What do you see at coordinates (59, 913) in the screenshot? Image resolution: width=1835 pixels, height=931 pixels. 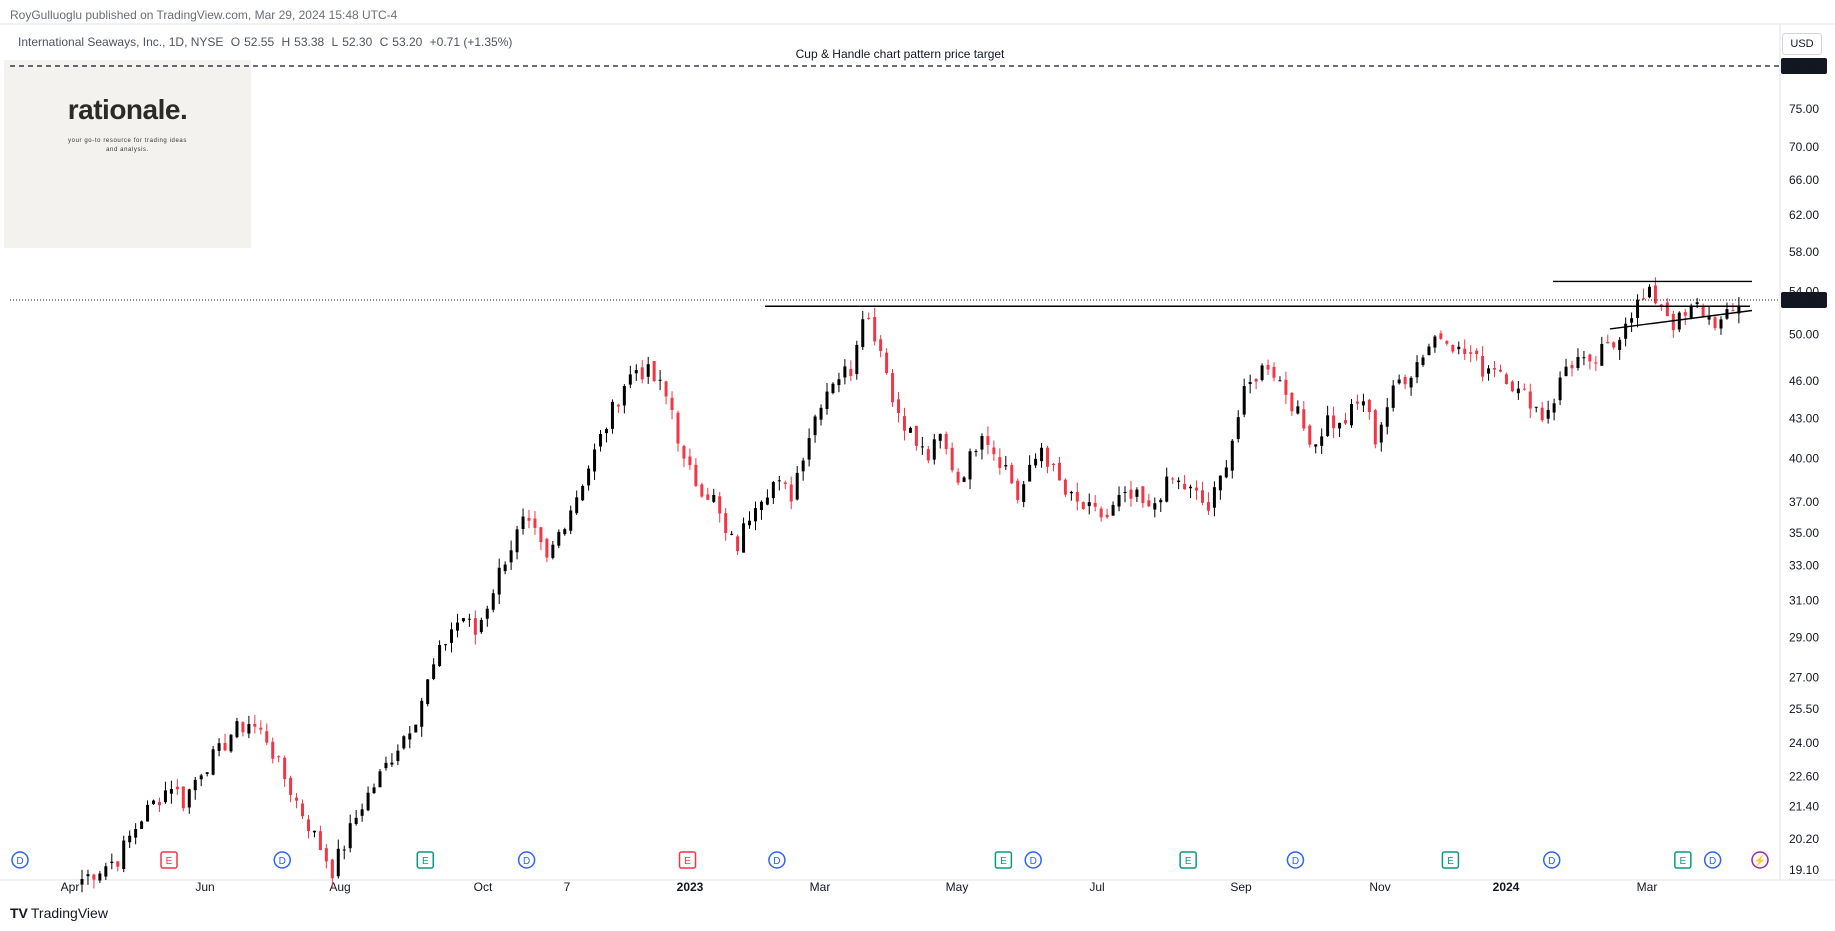 I see `footer-brand: TV TradingView` at bounding box center [59, 913].